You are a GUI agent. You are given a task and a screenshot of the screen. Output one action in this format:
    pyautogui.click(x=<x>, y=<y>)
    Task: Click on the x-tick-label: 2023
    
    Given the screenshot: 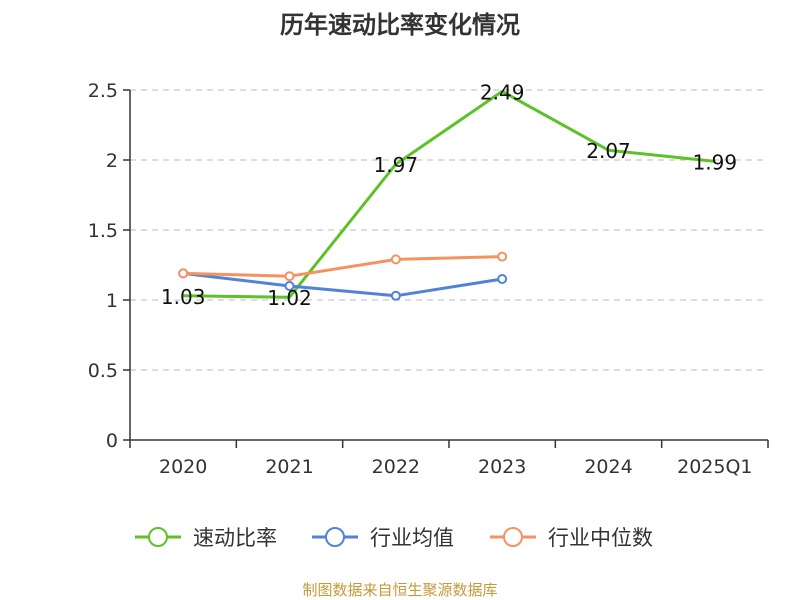 What is the action you would take?
    pyautogui.click(x=502, y=467)
    